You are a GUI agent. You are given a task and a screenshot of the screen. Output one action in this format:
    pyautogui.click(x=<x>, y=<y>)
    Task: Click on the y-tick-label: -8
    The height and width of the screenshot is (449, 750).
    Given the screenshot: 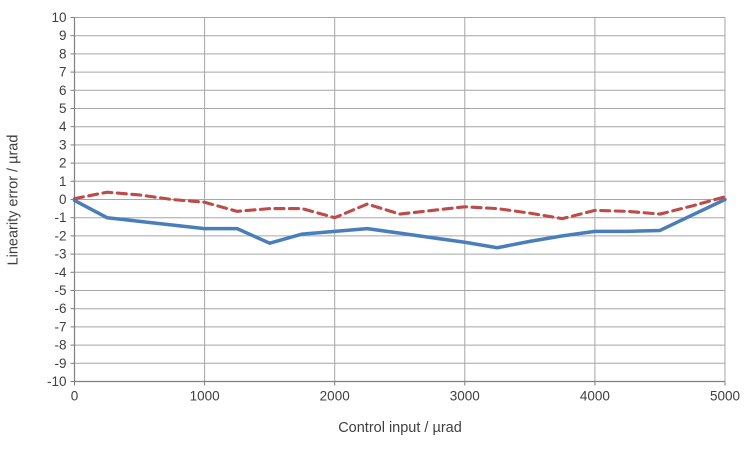 What is the action you would take?
    pyautogui.click(x=60, y=345)
    